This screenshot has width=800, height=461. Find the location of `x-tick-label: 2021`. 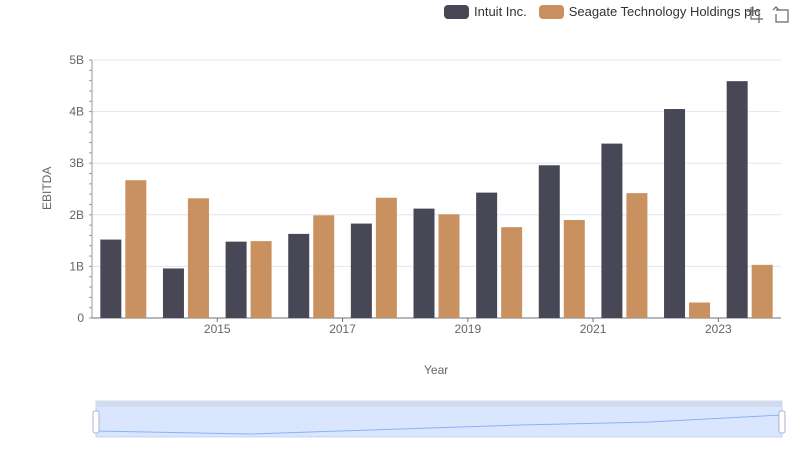

x-tick-label: 2021 is located at coordinates (593, 329).